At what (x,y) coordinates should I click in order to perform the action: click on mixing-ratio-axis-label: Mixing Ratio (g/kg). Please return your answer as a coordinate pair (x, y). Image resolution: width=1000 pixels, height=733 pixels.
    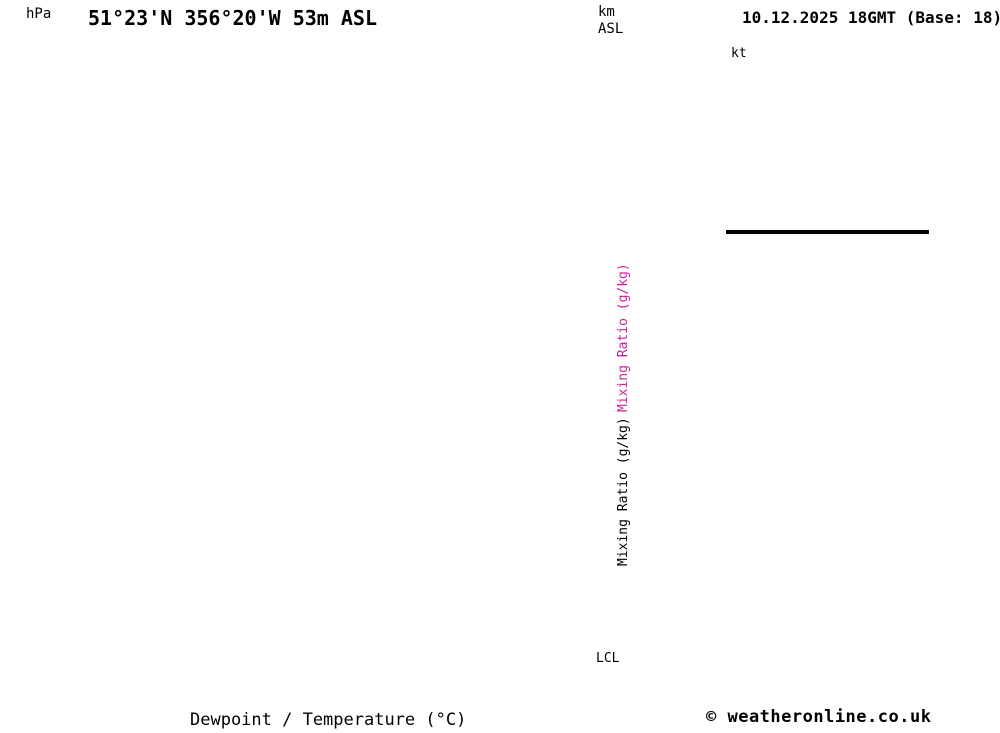
    Looking at the image, I should click on (623, 491).